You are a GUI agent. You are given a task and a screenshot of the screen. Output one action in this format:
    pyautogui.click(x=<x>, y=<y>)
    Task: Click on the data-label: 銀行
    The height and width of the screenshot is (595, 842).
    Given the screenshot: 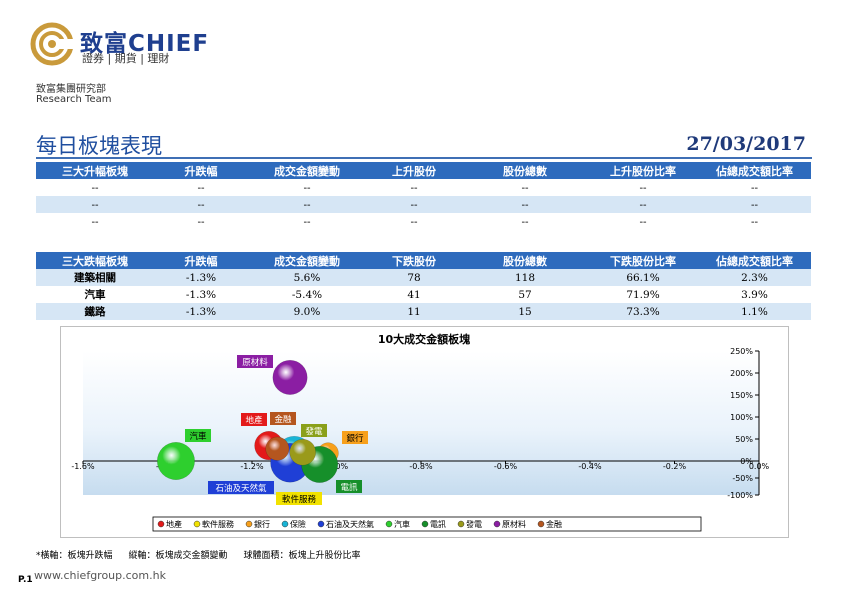 What is the action you would take?
    pyautogui.click(x=355, y=438)
    